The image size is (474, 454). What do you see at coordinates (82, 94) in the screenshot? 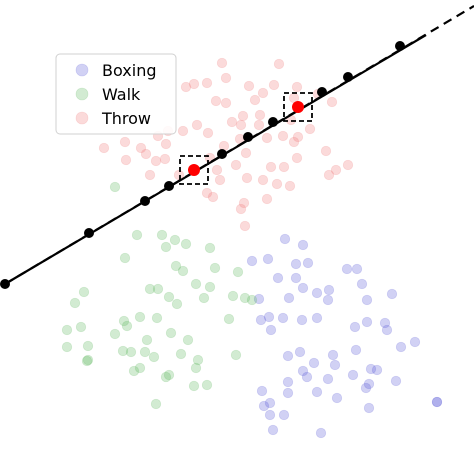
I see `legend-marker-walk` at bounding box center [82, 94].